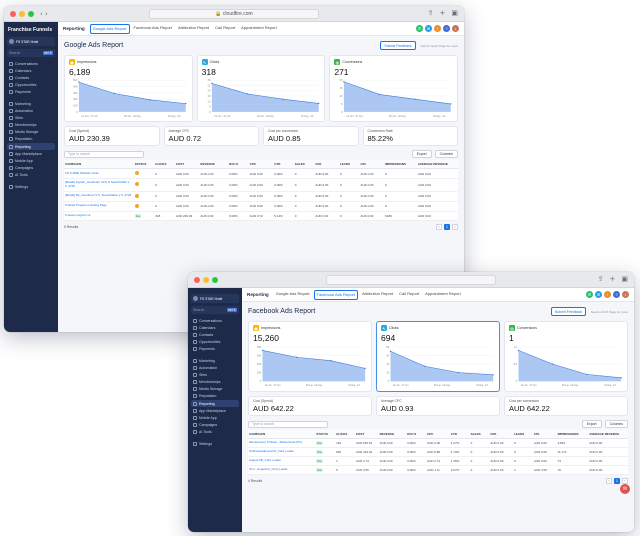 The image size is (640, 536). I want to click on campaign-link: FS S 2866 Website Visits, so click(99, 173).